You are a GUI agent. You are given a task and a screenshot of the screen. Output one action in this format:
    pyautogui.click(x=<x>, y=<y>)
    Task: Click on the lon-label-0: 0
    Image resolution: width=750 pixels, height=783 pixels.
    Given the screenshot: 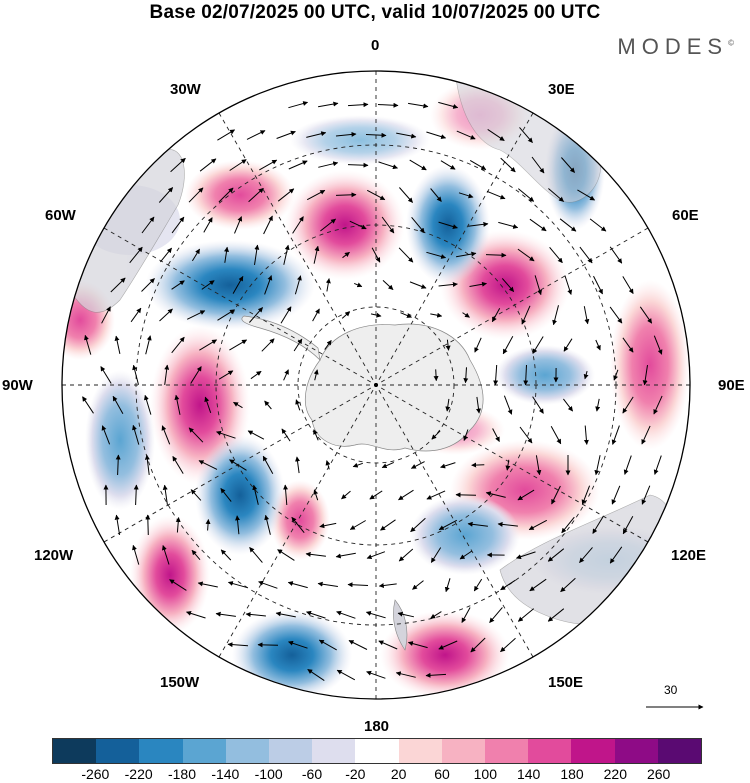 What is the action you would take?
    pyautogui.click(x=375, y=45)
    